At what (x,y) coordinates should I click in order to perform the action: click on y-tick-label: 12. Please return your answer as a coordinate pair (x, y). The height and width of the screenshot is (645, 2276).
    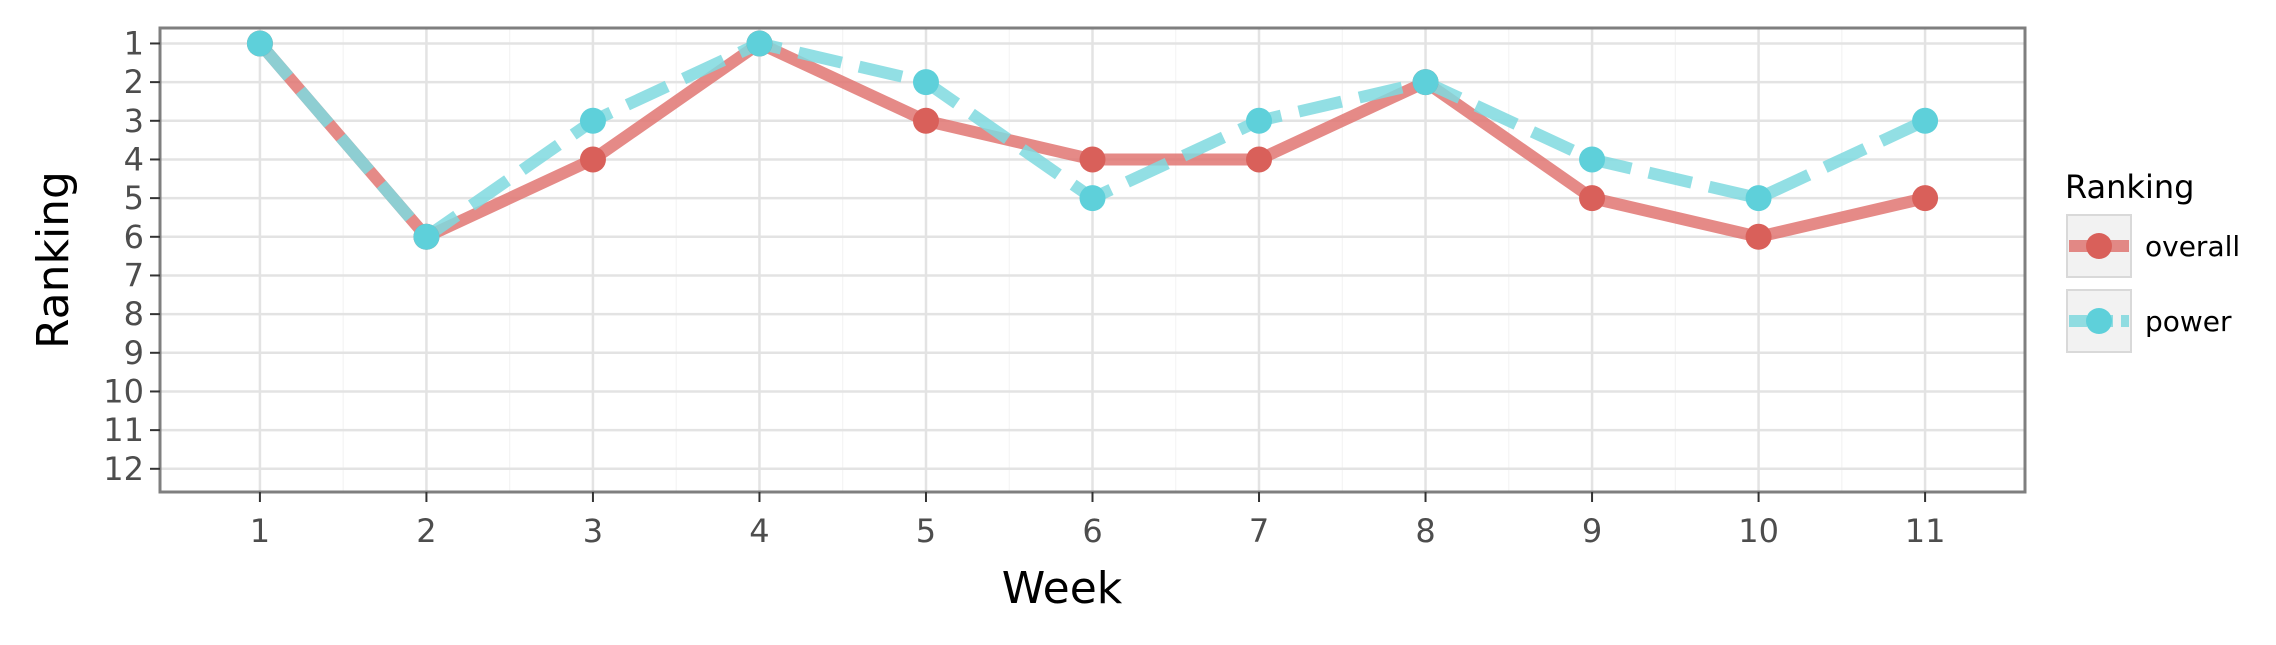
    Looking at the image, I should click on (123, 469).